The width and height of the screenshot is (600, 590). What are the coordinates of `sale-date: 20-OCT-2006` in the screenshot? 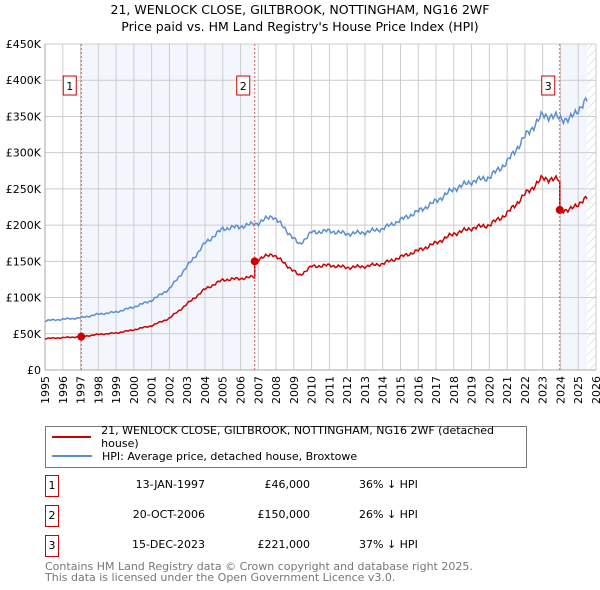 It's located at (168, 514).